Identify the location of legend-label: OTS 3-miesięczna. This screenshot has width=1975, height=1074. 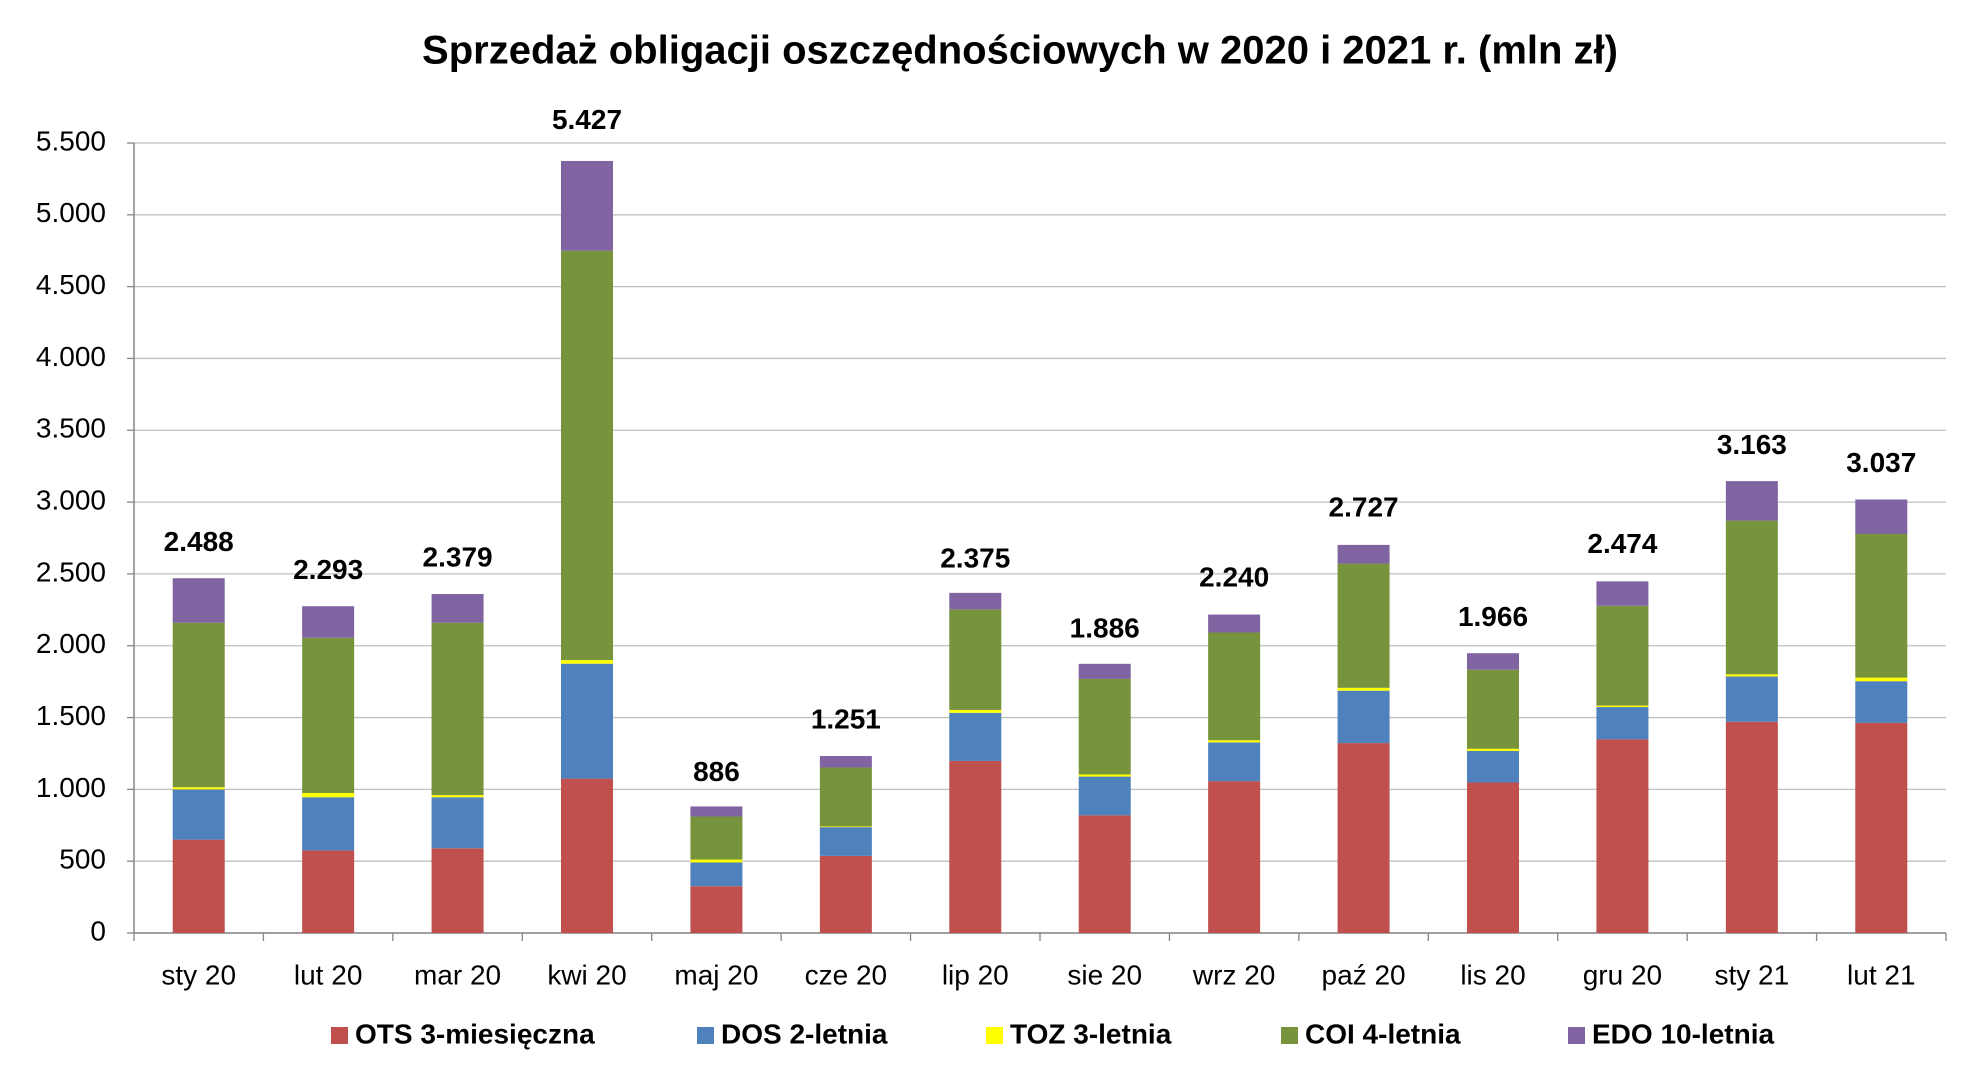
(475, 1033).